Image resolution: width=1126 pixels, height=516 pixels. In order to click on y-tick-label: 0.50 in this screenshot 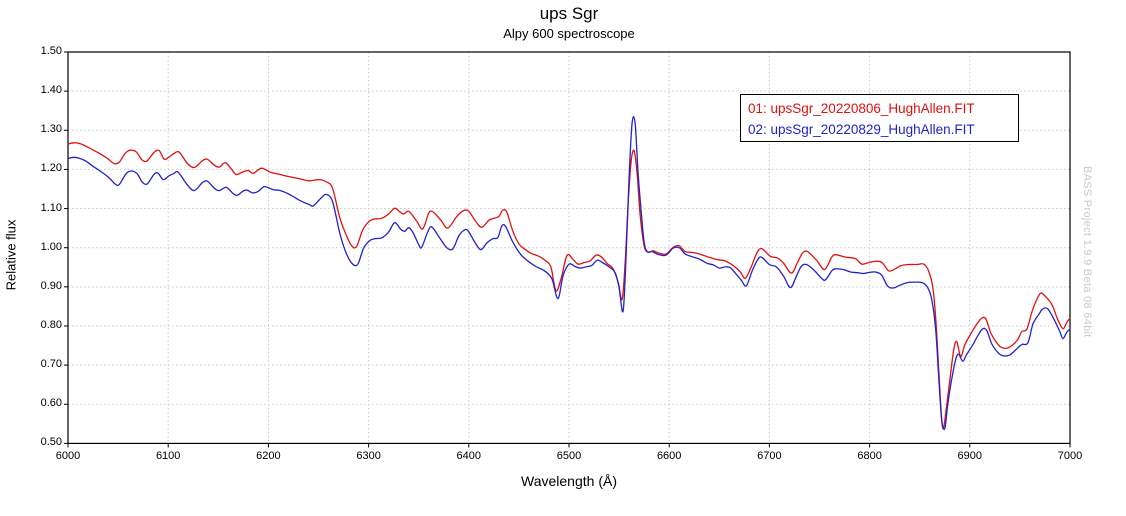, I will do `click(51, 442)`.